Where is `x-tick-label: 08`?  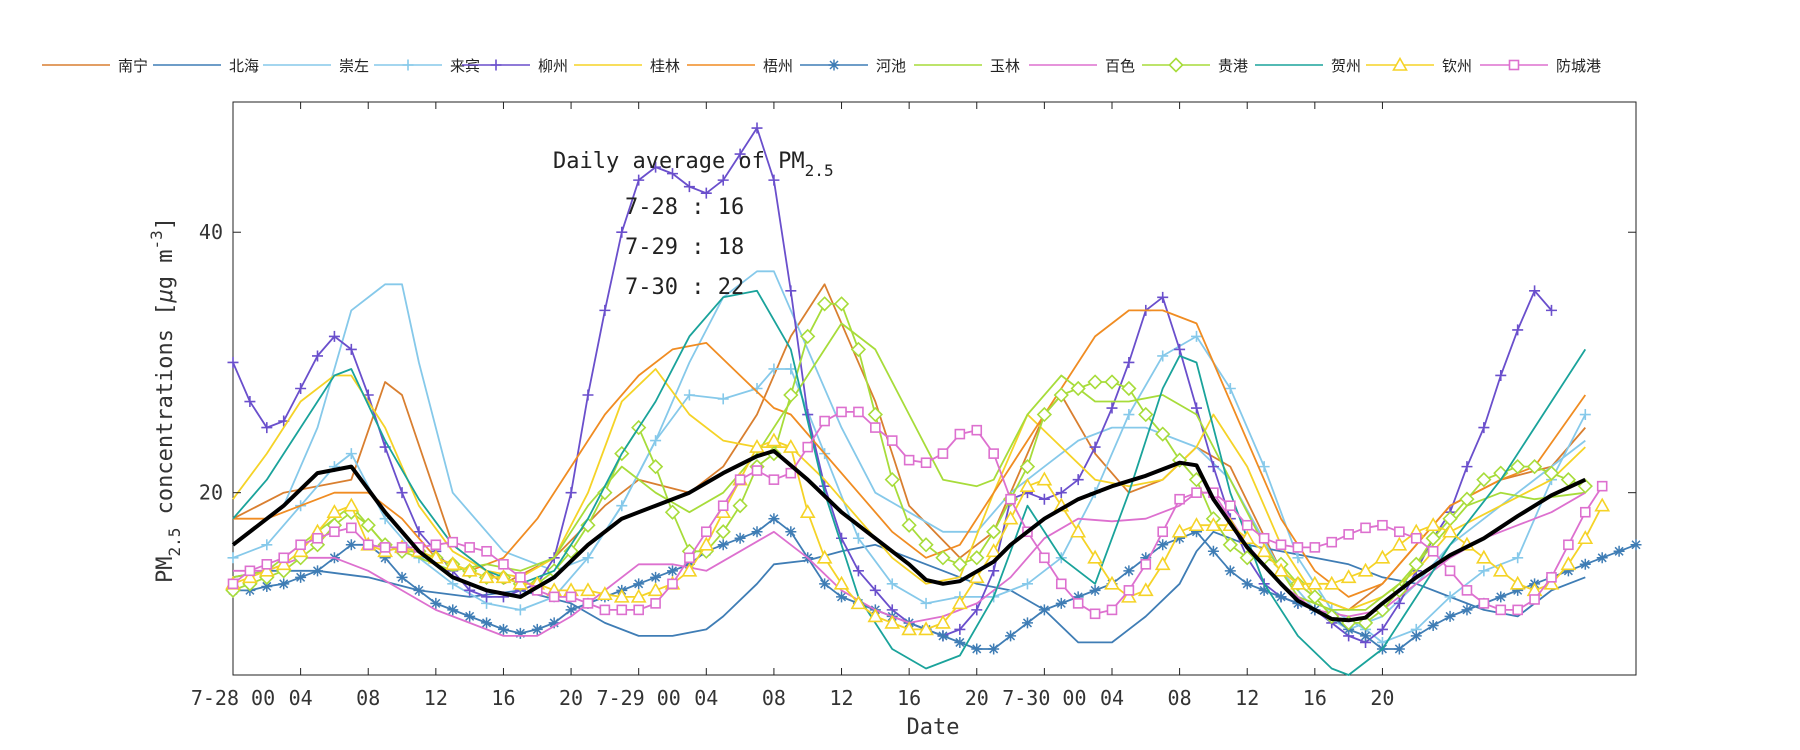
x-tick-label: 08 is located at coordinates (1180, 698).